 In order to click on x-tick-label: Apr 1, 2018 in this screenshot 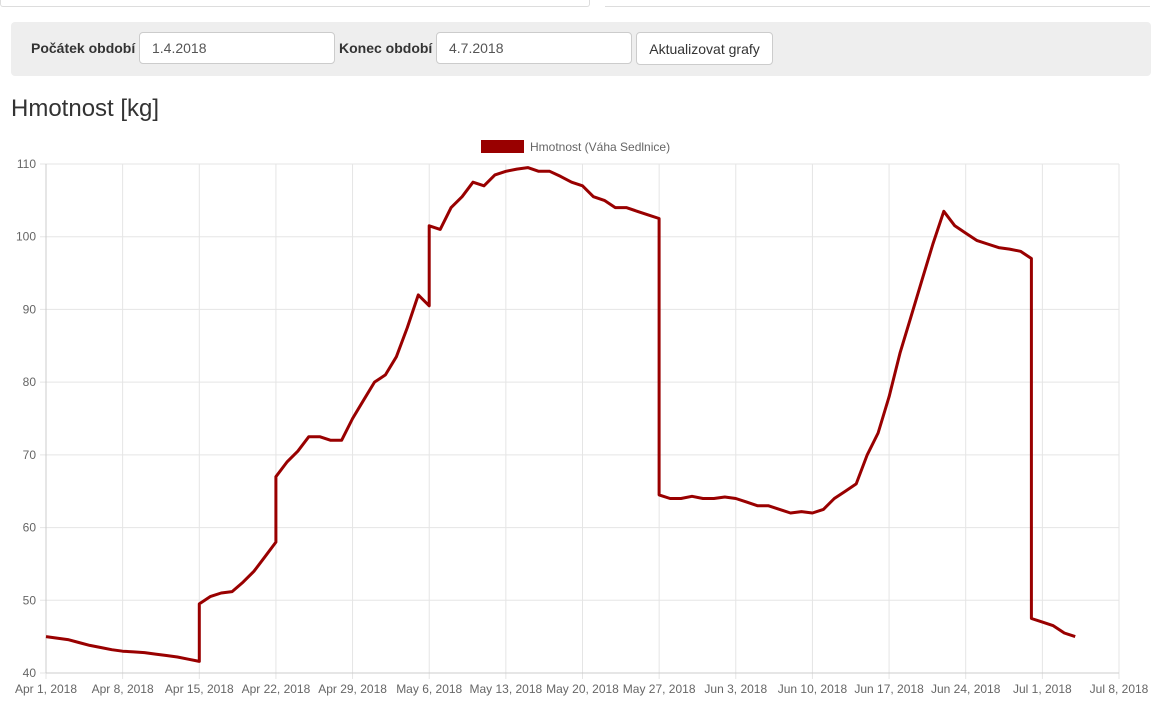, I will do `click(46, 689)`.